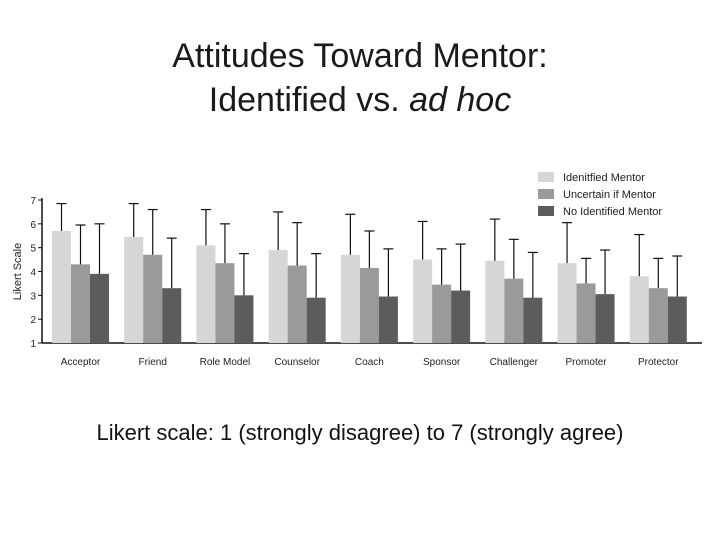  What do you see at coordinates (33, 296) in the screenshot?
I see `y-tick-label: 3` at bounding box center [33, 296].